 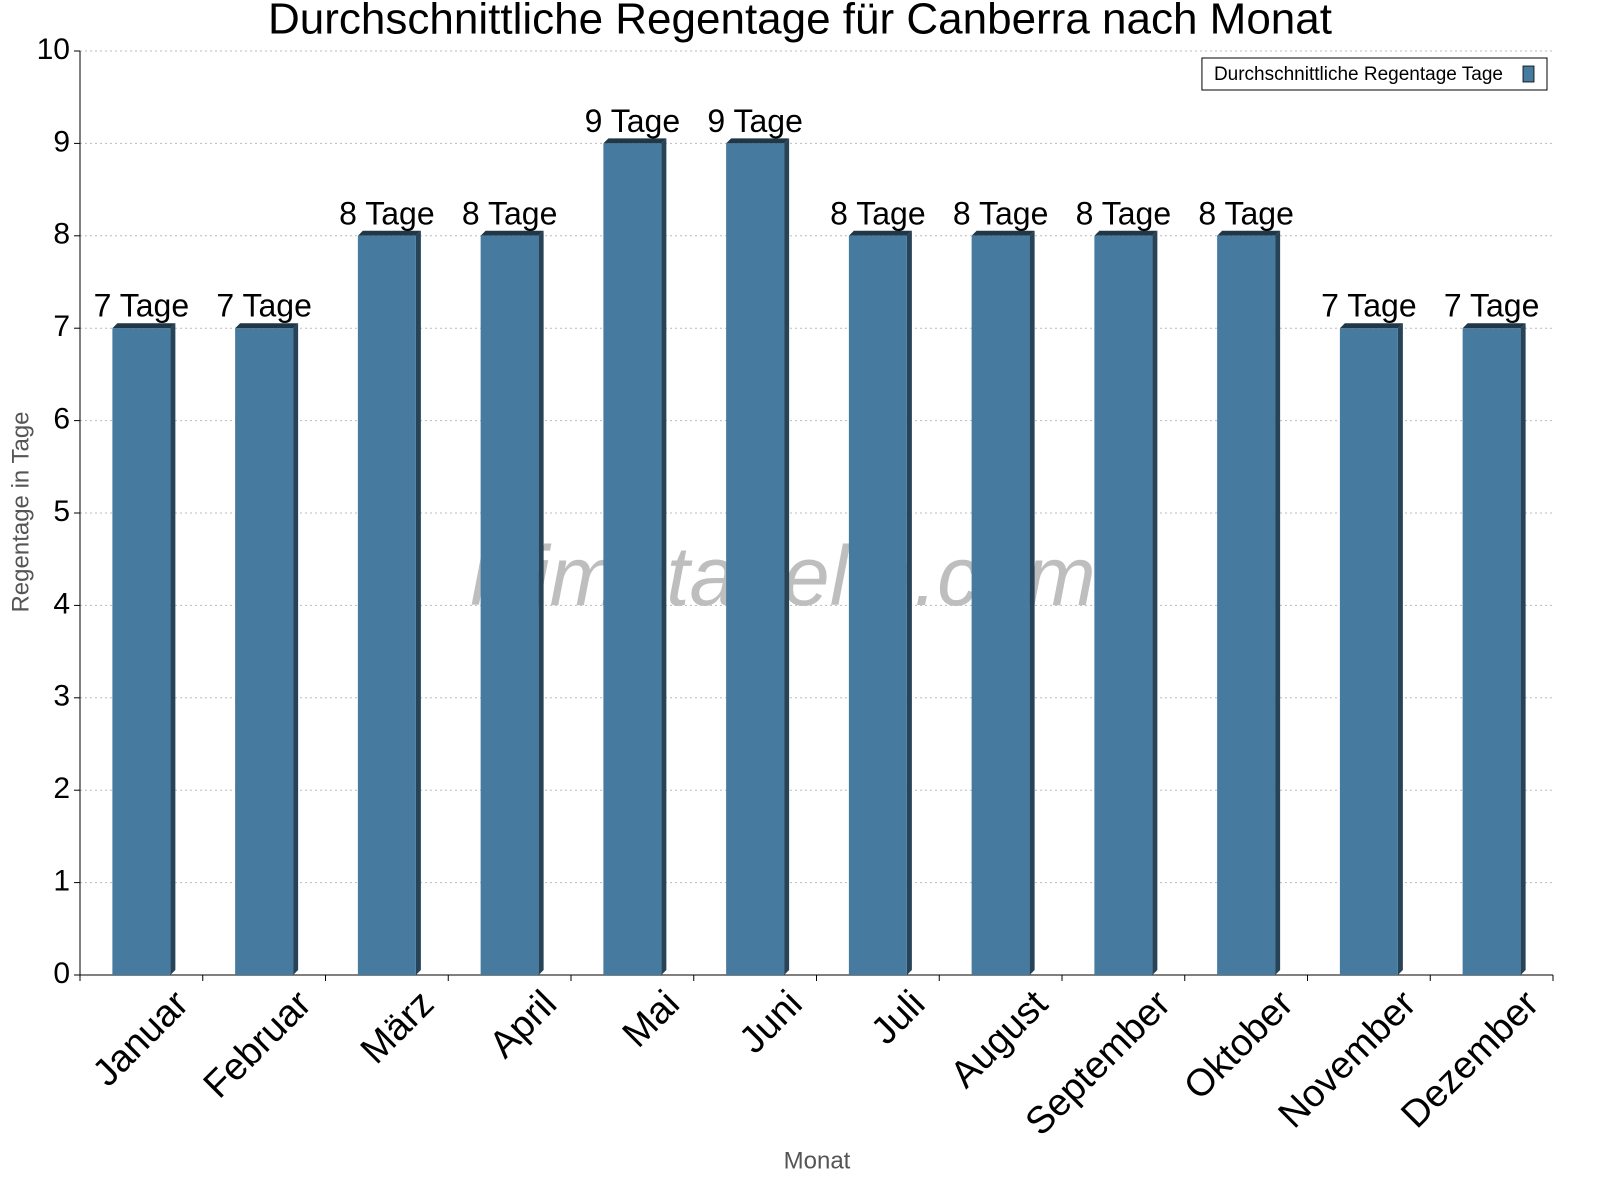 I want to click on x-tick-label: März, so click(x=397, y=1027).